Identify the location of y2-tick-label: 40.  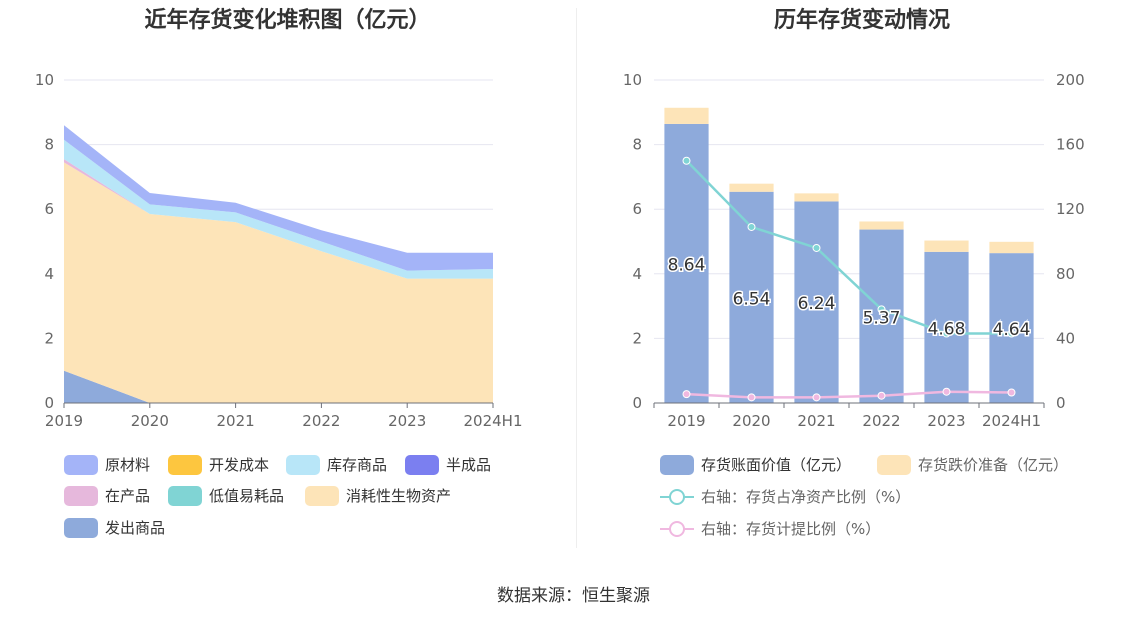
(1065, 338).